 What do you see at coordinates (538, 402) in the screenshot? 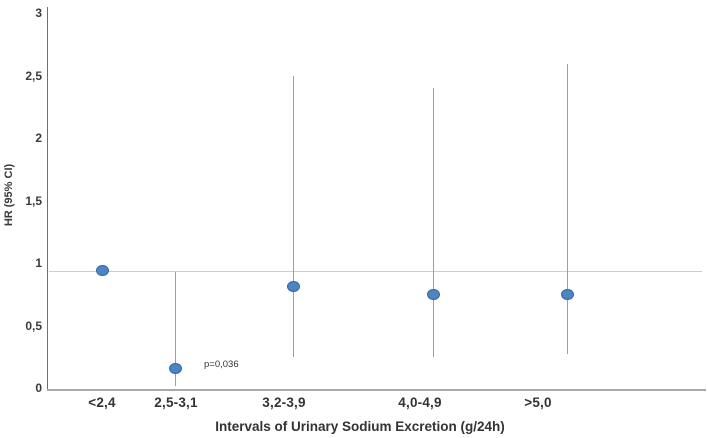
I see `x-category-label: >5,0` at bounding box center [538, 402].